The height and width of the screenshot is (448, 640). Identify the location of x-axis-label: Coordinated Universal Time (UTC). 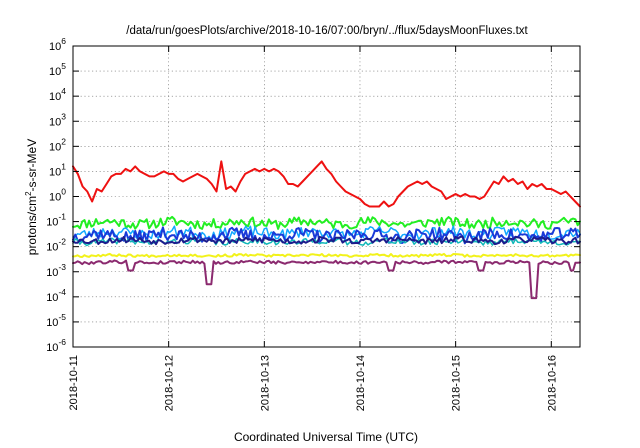
(326, 437).